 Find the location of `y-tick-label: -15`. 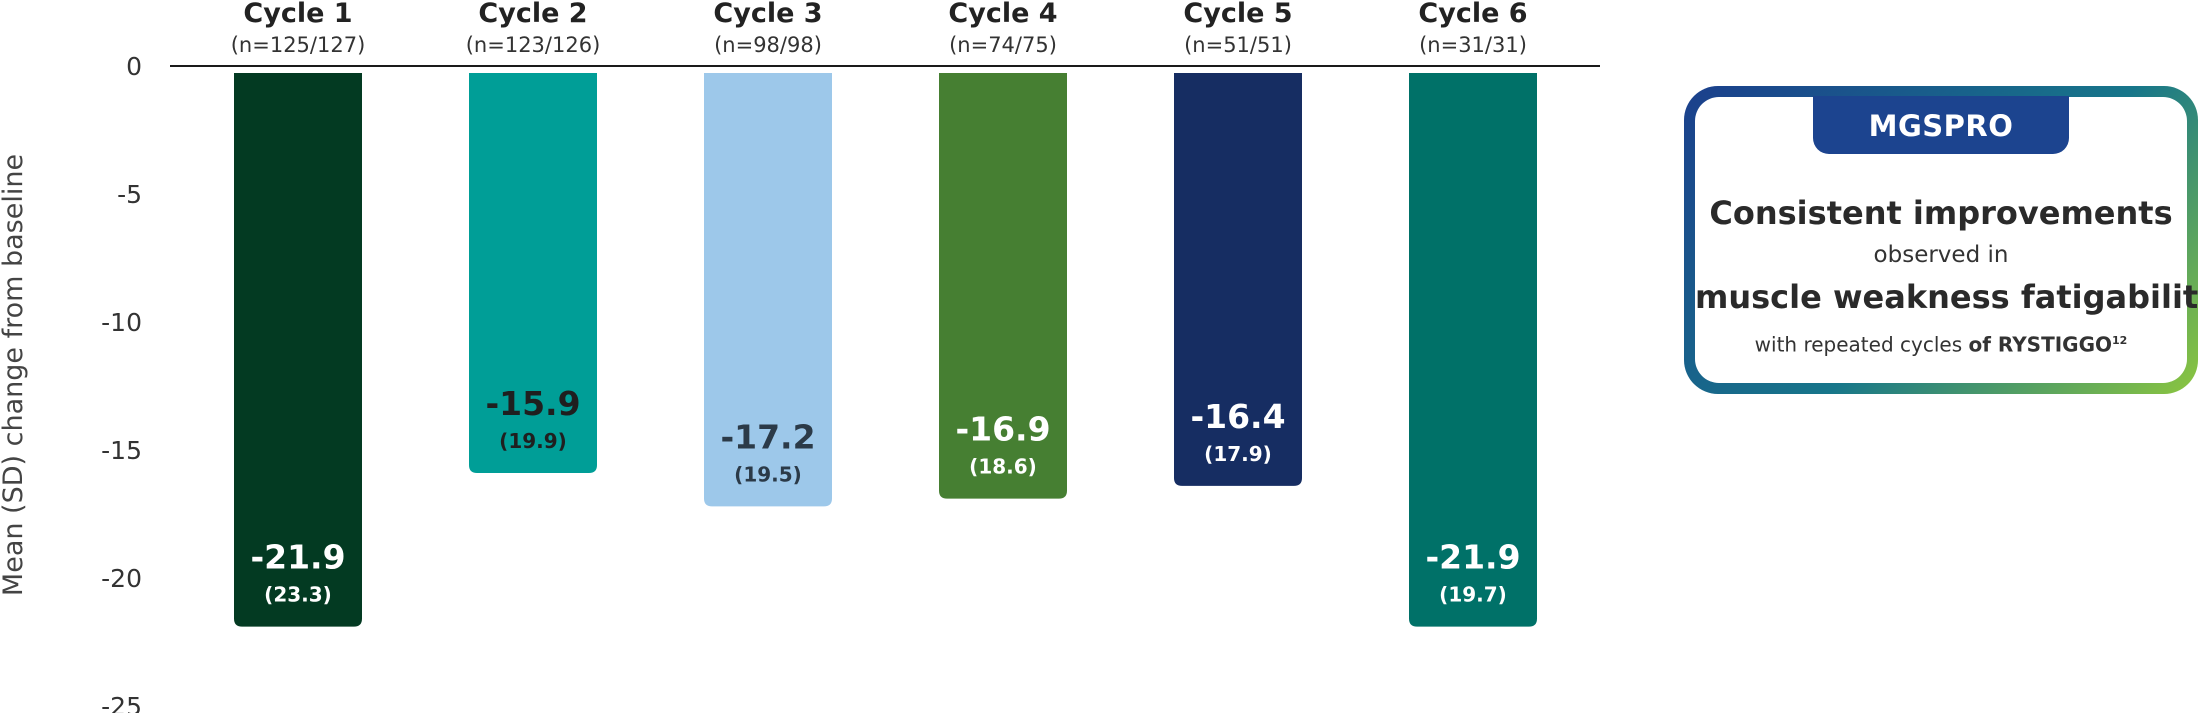

y-tick-label: -15 is located at coordinates (121, 450).